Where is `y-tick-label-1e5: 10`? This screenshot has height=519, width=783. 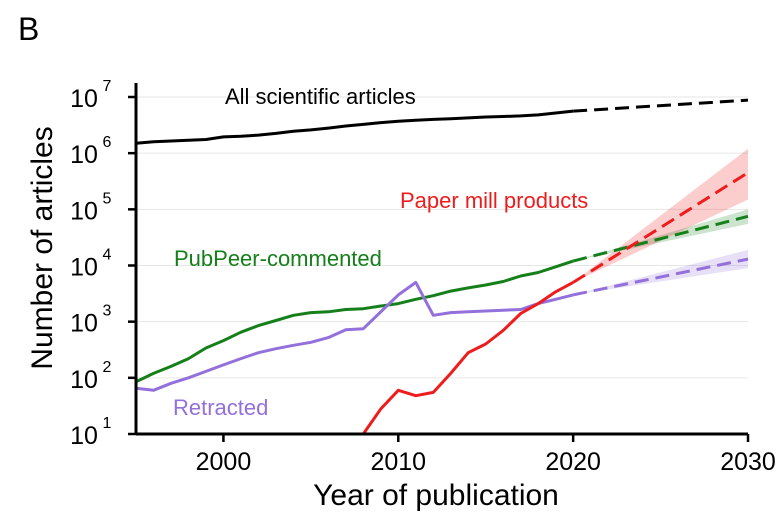
y-tick-label-1e5: 10 is located at coordinates (84, 211).